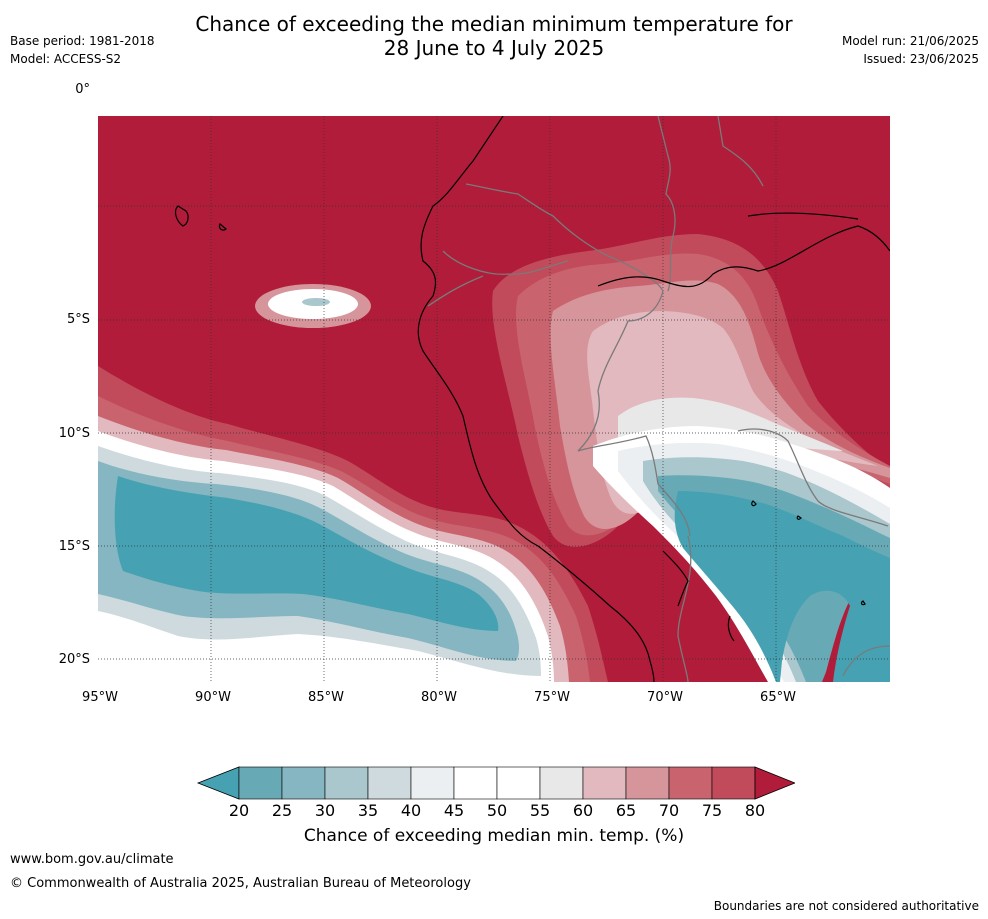 The image size is (988, 919). Describe the element at coordinates (497, 810) in the screenshot. I see `legend-tick-label: 50` at that location.